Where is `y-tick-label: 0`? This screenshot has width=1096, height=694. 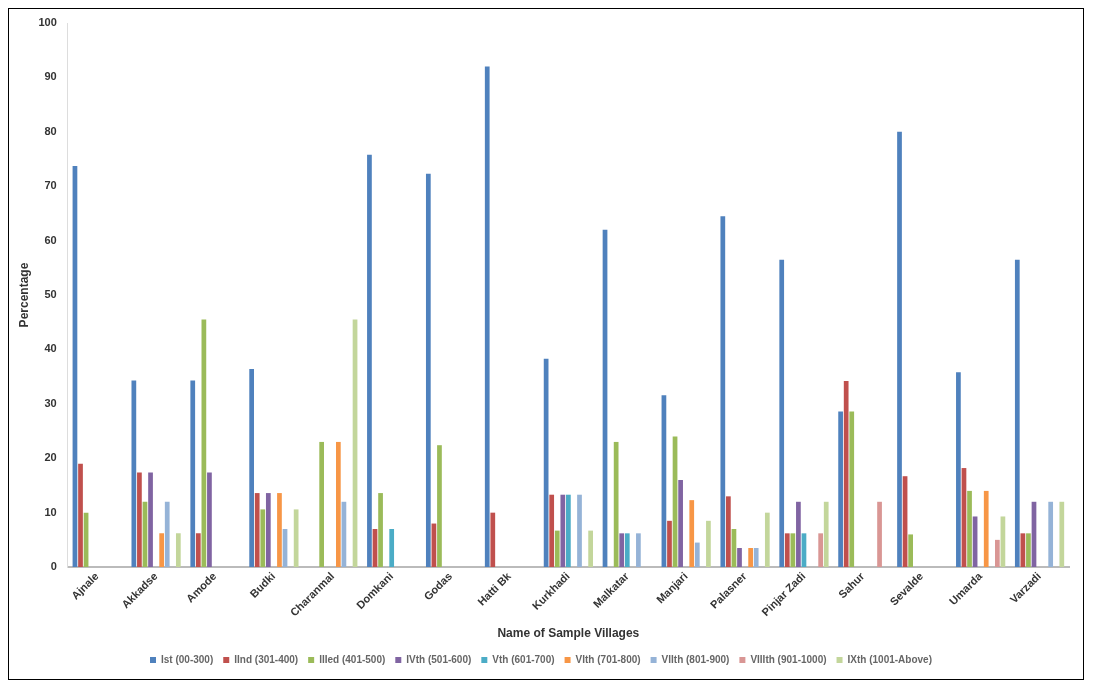 y-tick-label: 0 is located at coordinates (53, 566).